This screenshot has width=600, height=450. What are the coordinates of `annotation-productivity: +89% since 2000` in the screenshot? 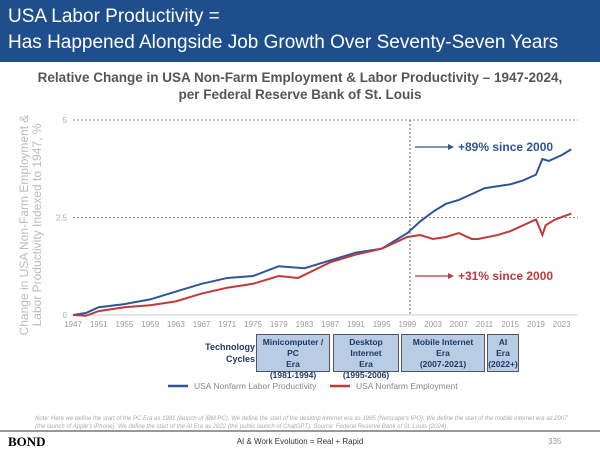 It's located at (505, 147).